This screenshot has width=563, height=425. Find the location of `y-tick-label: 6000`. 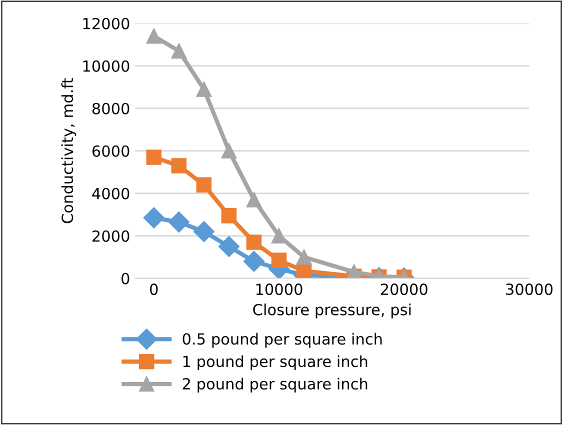

y-tick-label: 6000 is located at coordinates (111, 151).